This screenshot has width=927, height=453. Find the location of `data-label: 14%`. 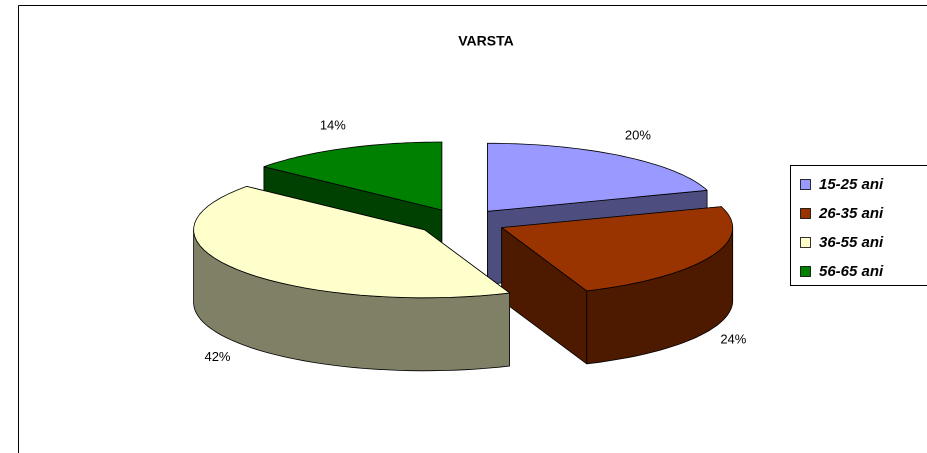

data-label: 14% is located at coordinates (333, 124).